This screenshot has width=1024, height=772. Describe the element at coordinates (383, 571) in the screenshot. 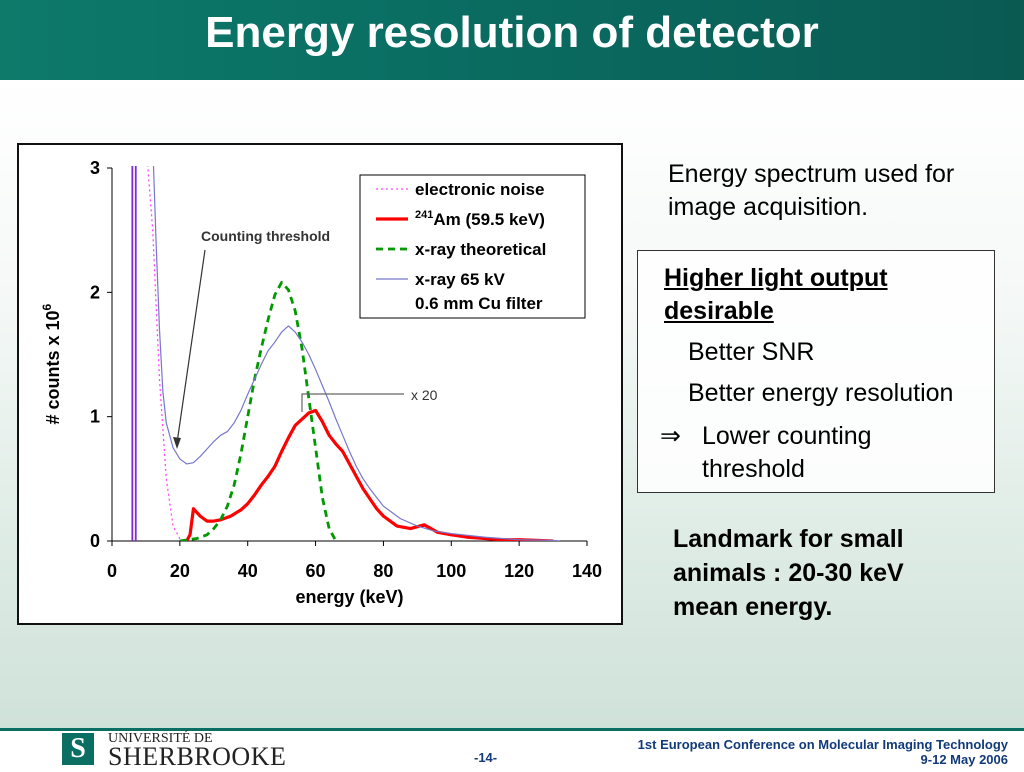

I see `x-tick-label: 80` at that location.